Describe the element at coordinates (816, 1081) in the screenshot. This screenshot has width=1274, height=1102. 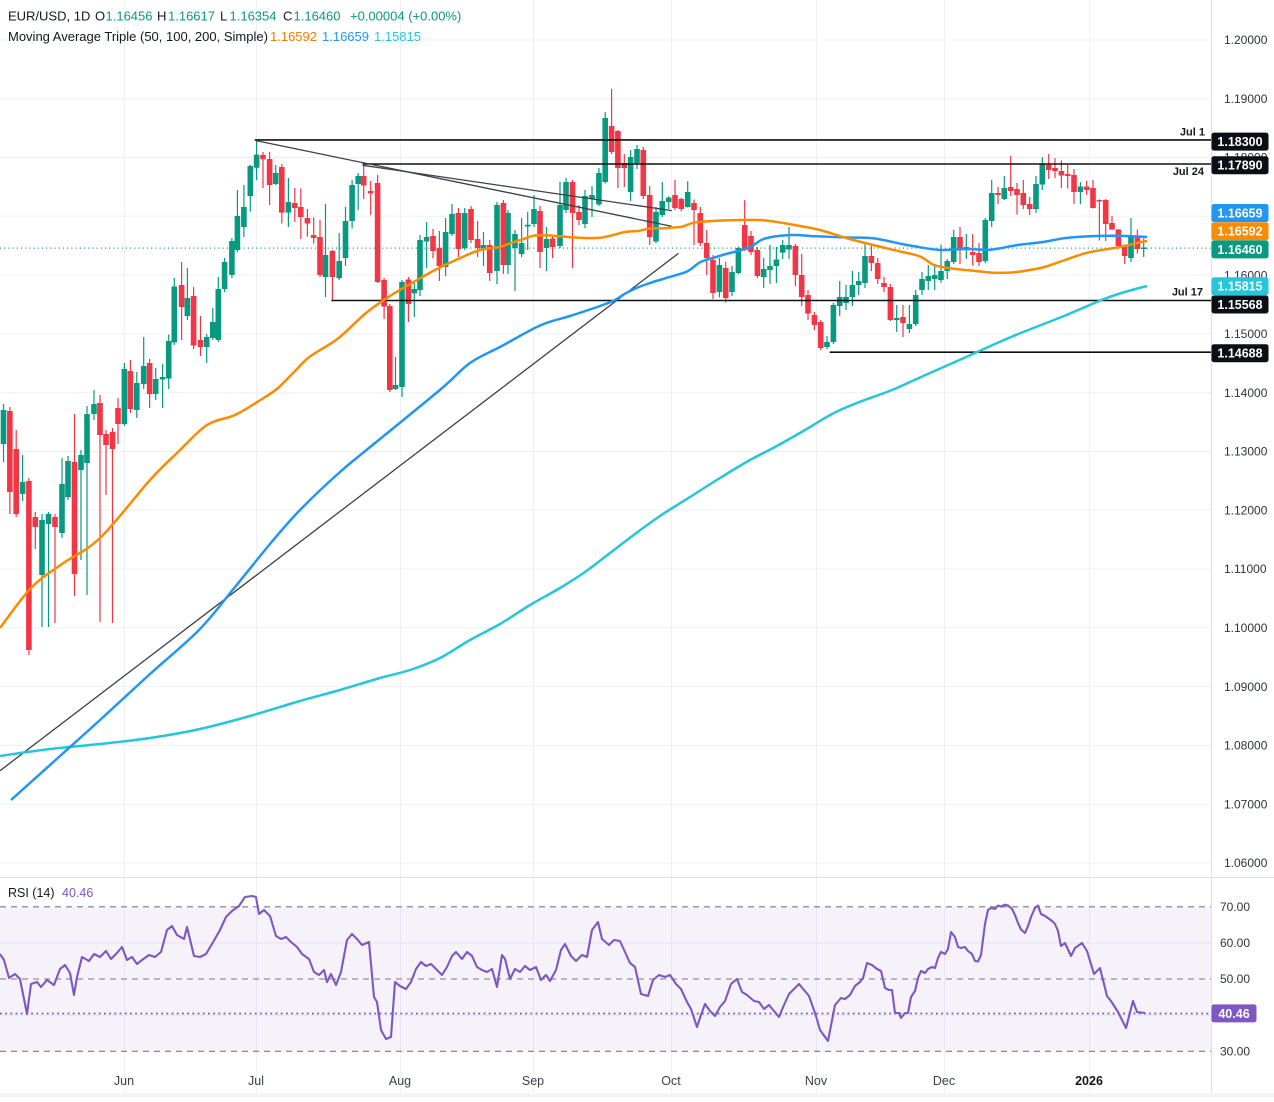
I see `svg-text: Nov` at that location.